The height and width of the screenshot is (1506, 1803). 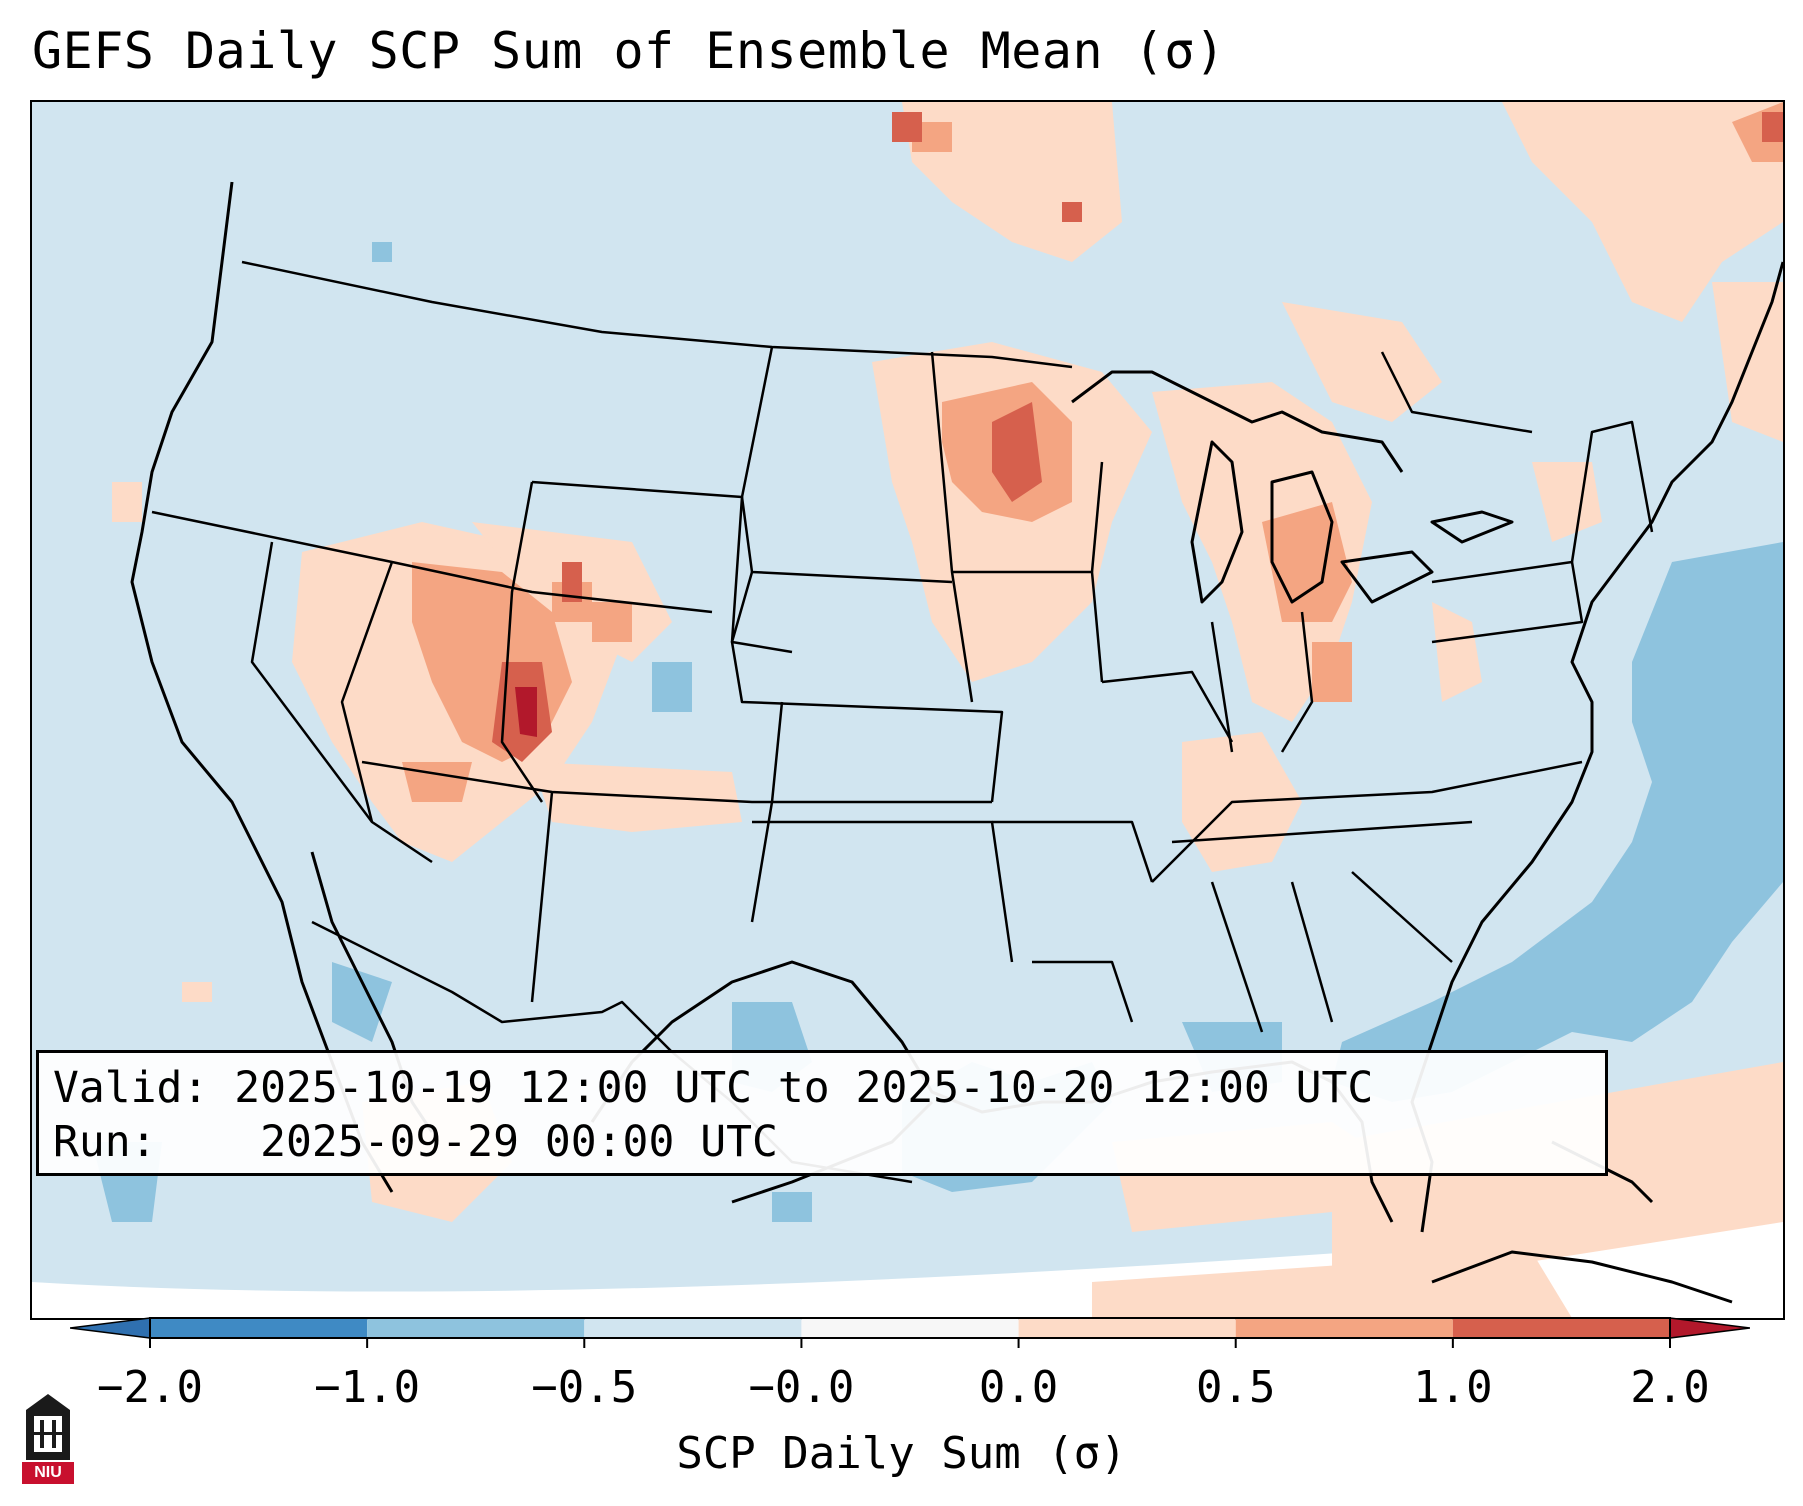 What do you see at coordinates (1235, 1387) in the screenshot?
I see `colorbar-tick-label: 0.5` at bounding box center [1235, 1387].